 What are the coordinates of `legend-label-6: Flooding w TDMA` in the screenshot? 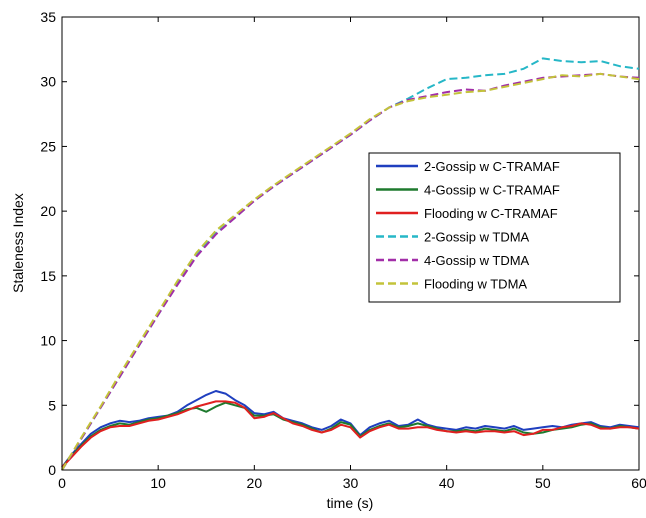 It's located at (475, 284).